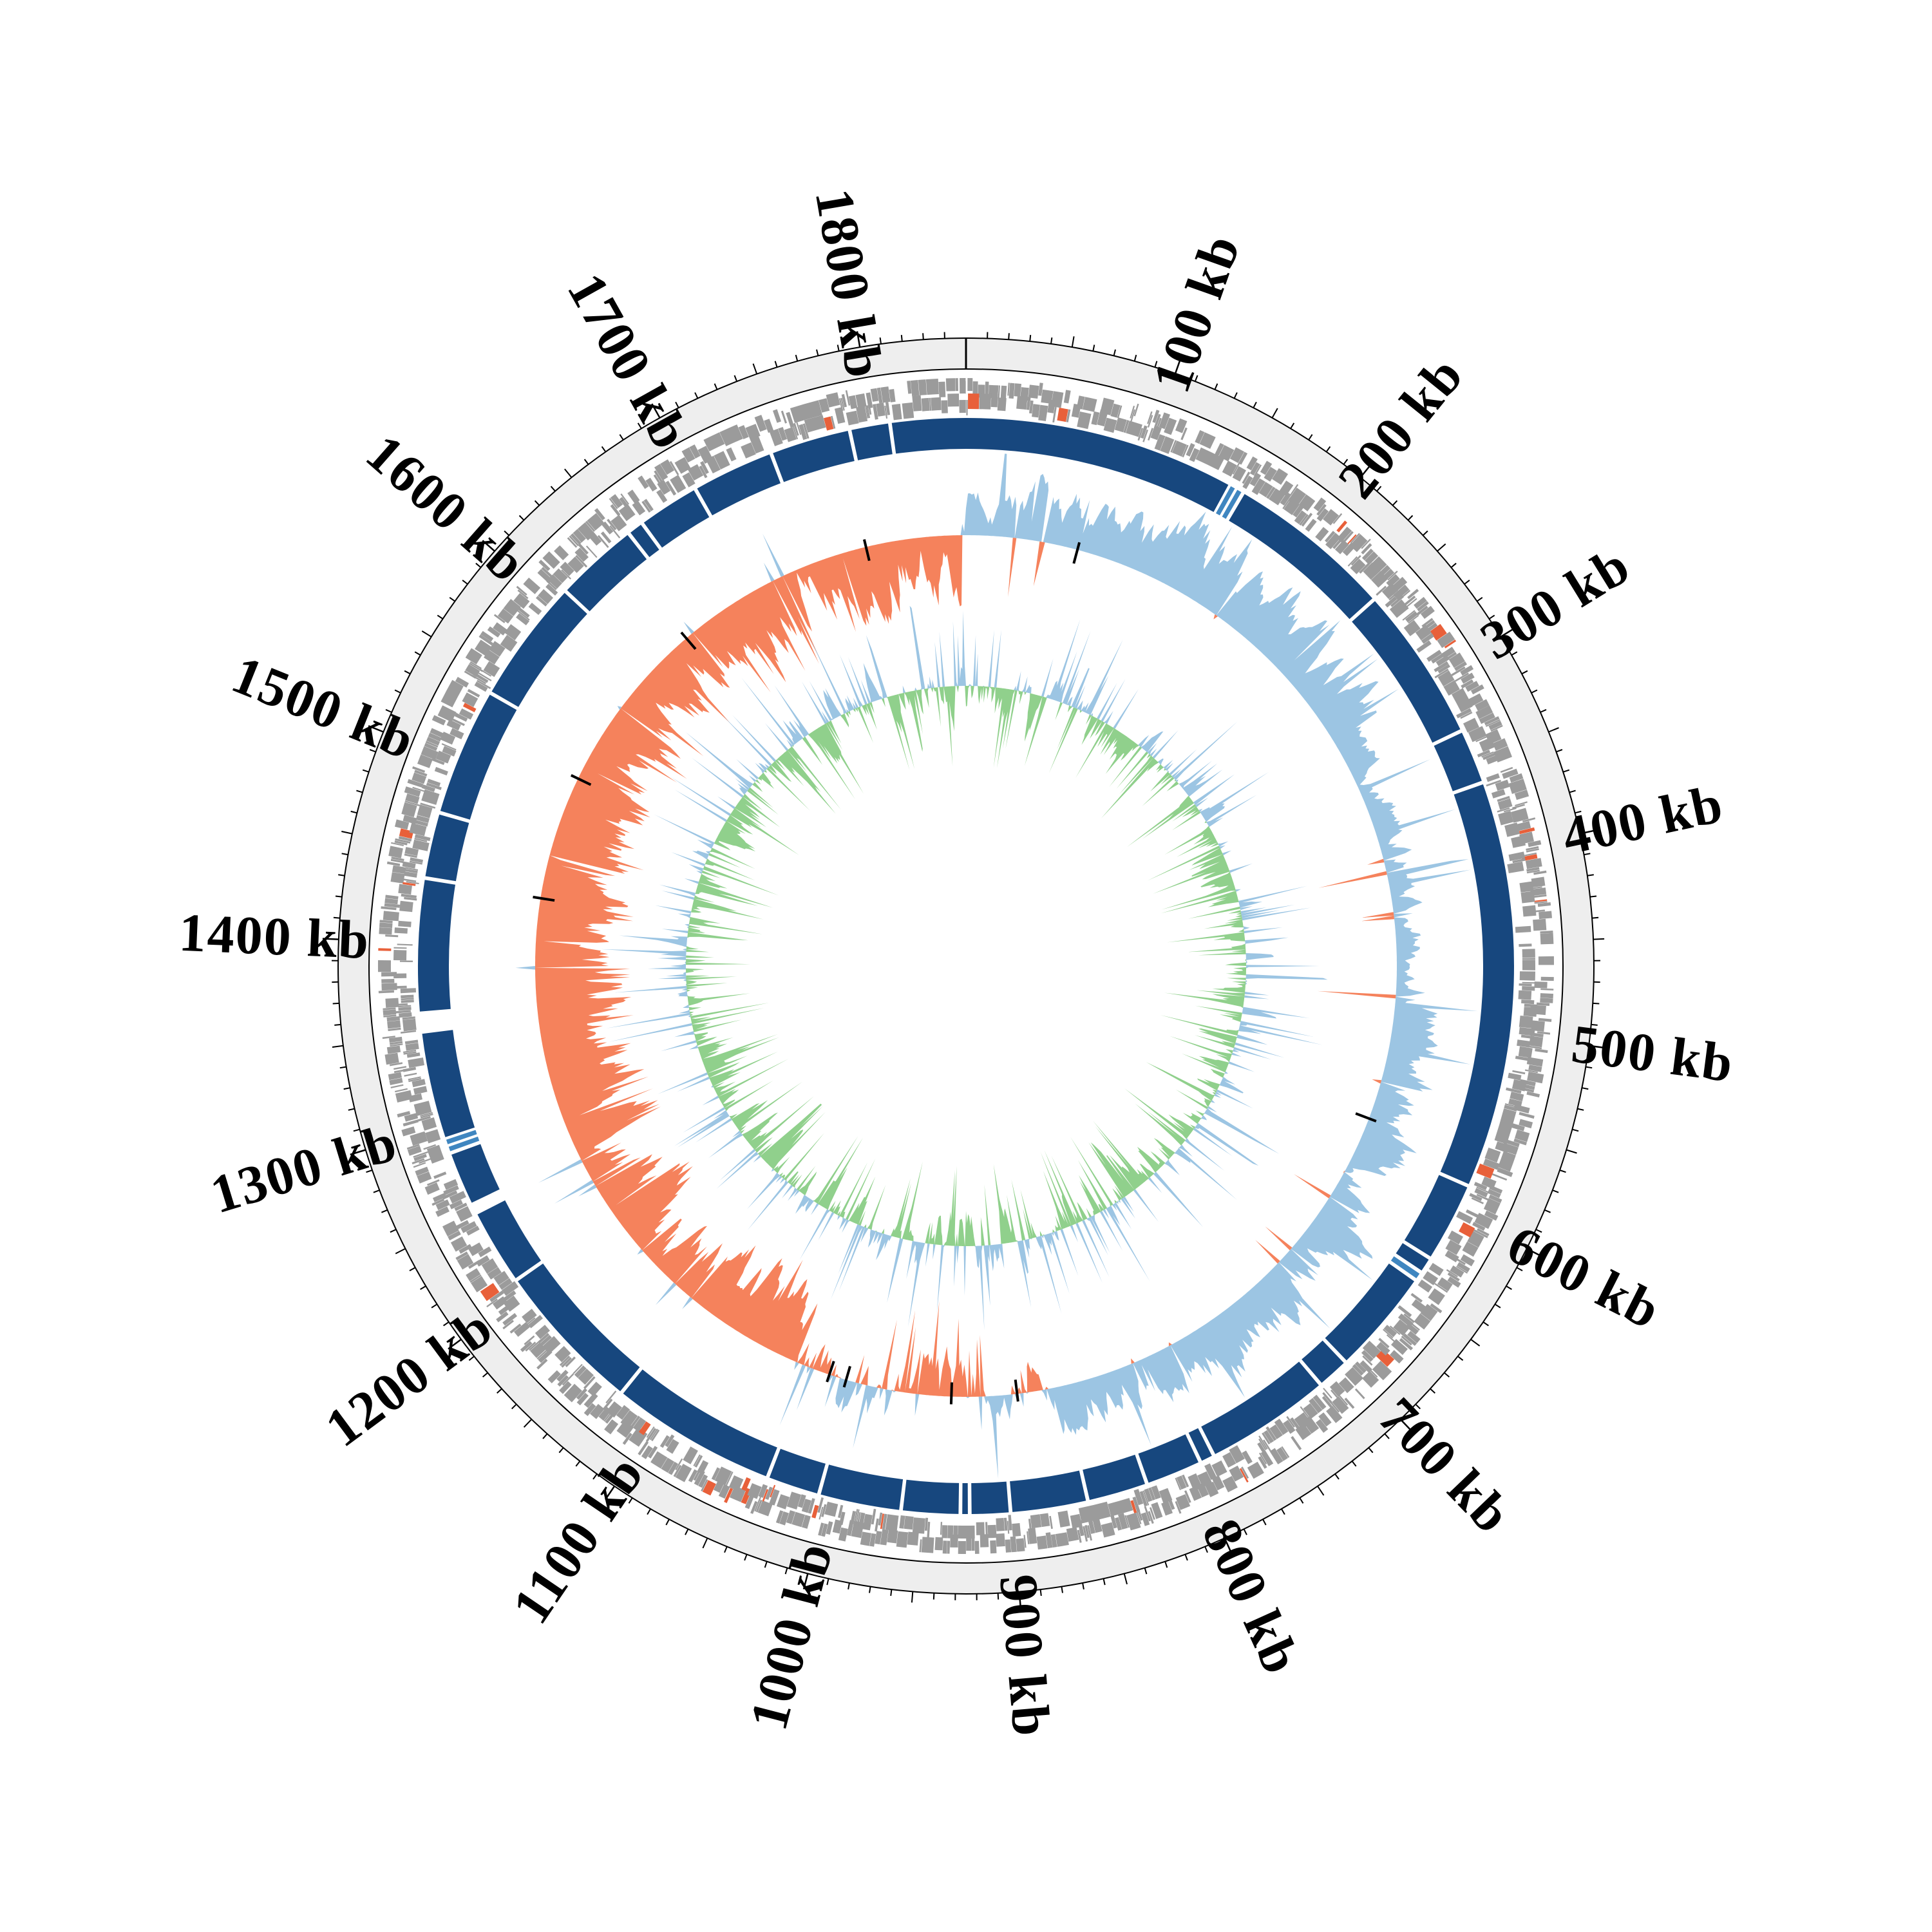 This screenshot has width=1932, height=1932. I want to click on black-mark, so click(830, 1372).